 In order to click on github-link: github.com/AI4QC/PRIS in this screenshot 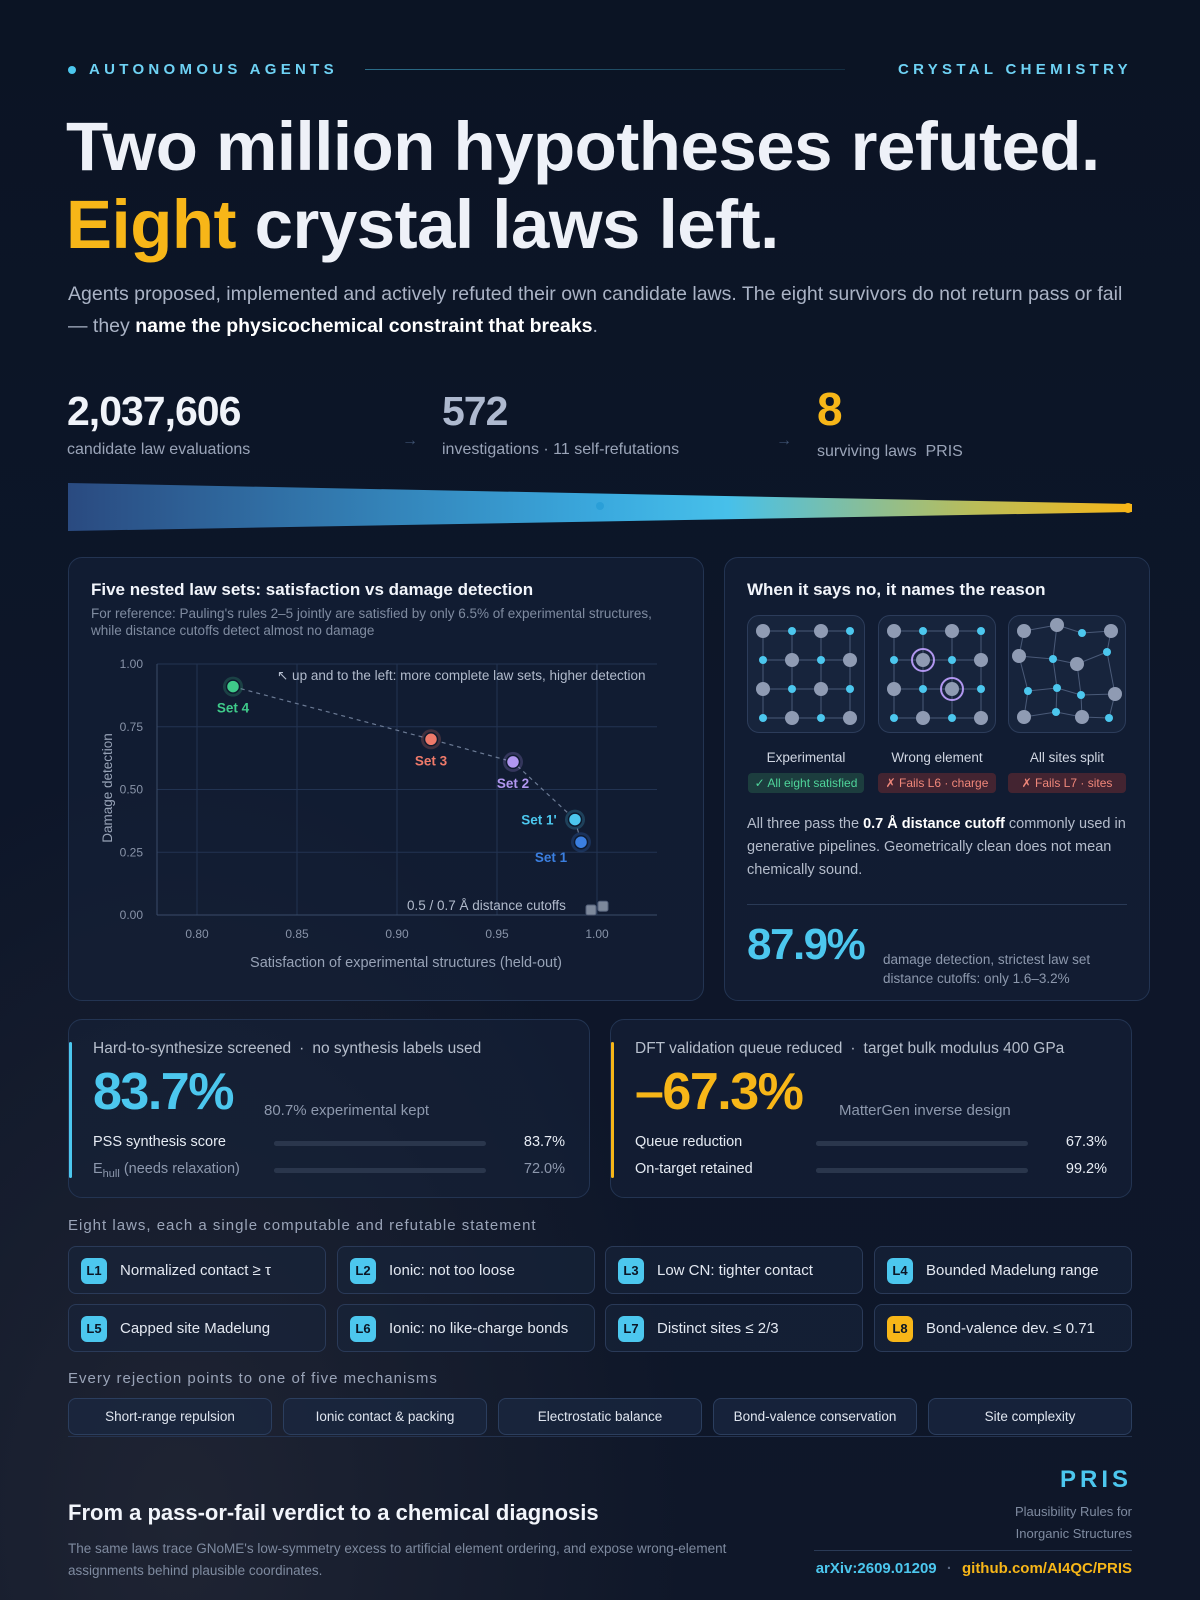, I will do `click(1046, 1568)`.